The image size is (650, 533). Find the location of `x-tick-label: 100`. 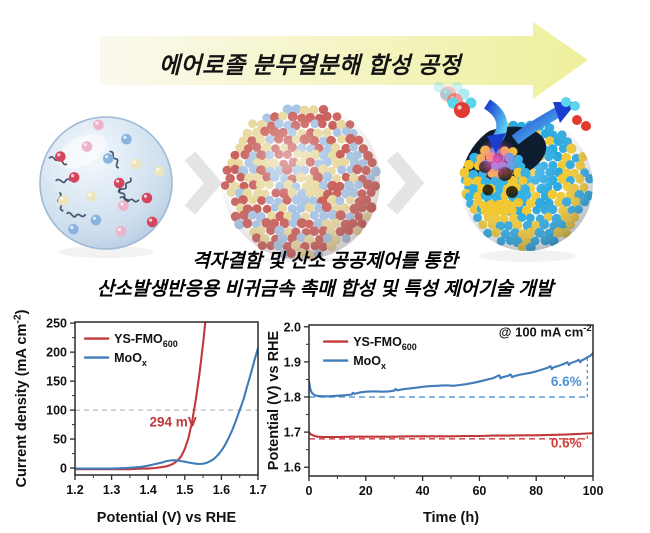

x-tick-label: 100 is located at coordinates (593, 491).